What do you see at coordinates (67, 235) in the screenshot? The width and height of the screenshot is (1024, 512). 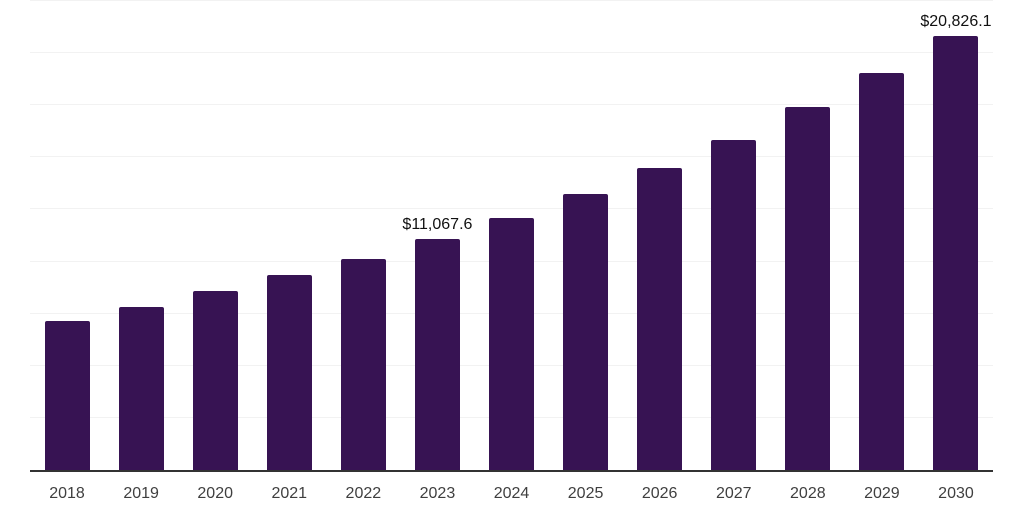 I see `bar-slot-2018` at bounding box center [67, 235].